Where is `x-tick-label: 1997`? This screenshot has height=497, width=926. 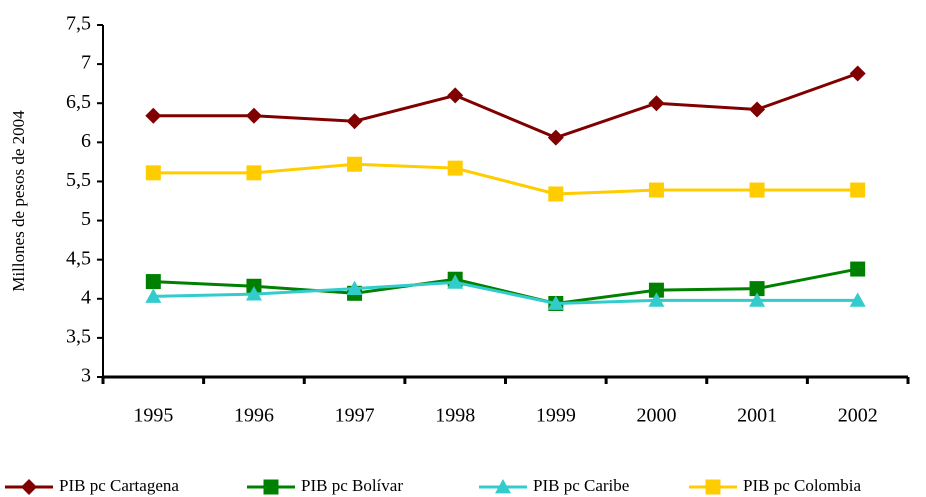 x-tick-label: 1997 is located at coordinates (355, 416).